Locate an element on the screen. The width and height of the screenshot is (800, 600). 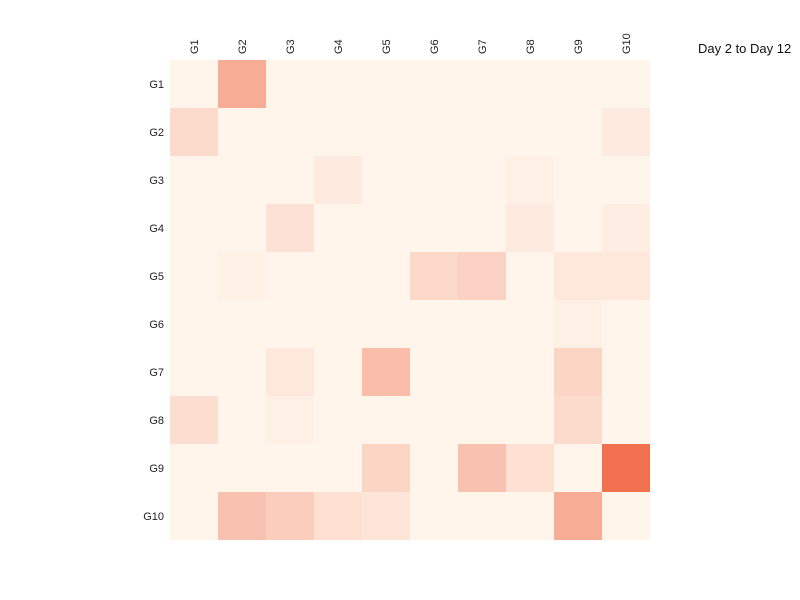
heatmap-cell-G5-G6 is located at coordinates (434, 276).